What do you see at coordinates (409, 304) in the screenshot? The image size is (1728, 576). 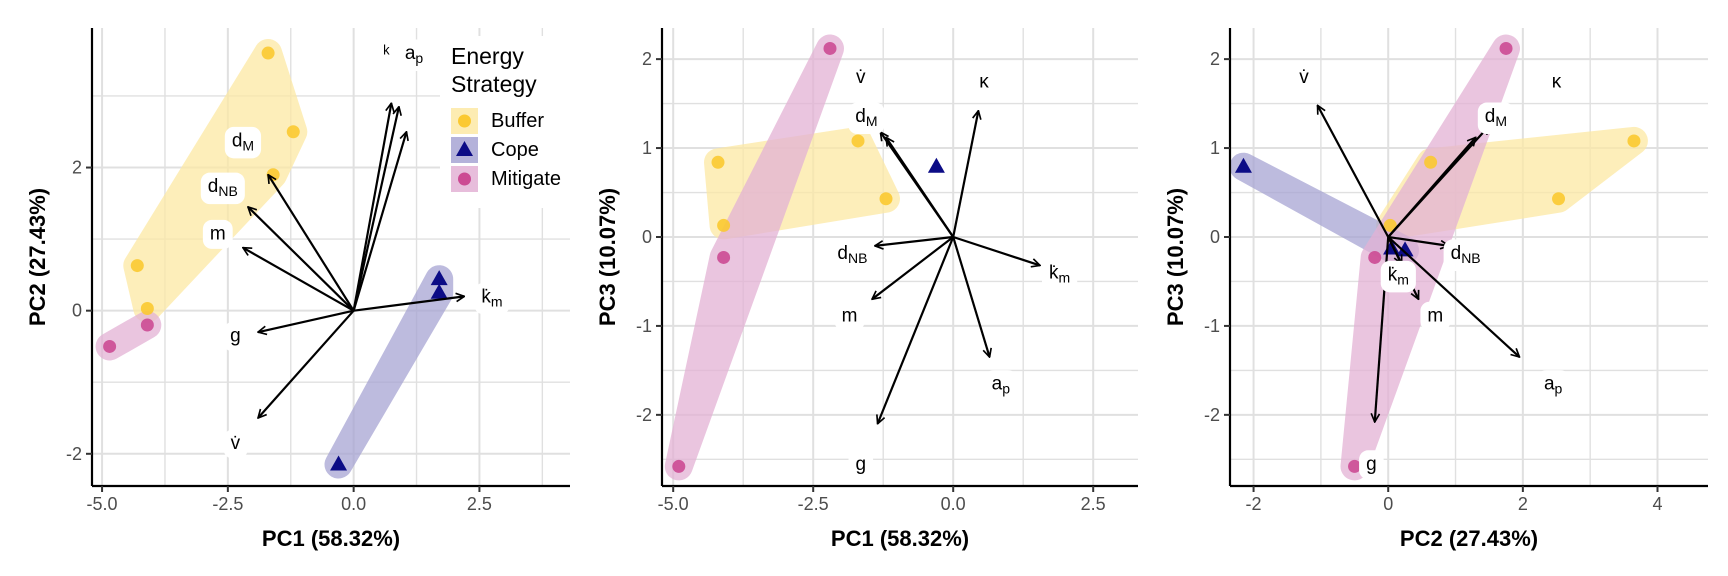 I see `vector-k_m` at bounding box center [409, 304].